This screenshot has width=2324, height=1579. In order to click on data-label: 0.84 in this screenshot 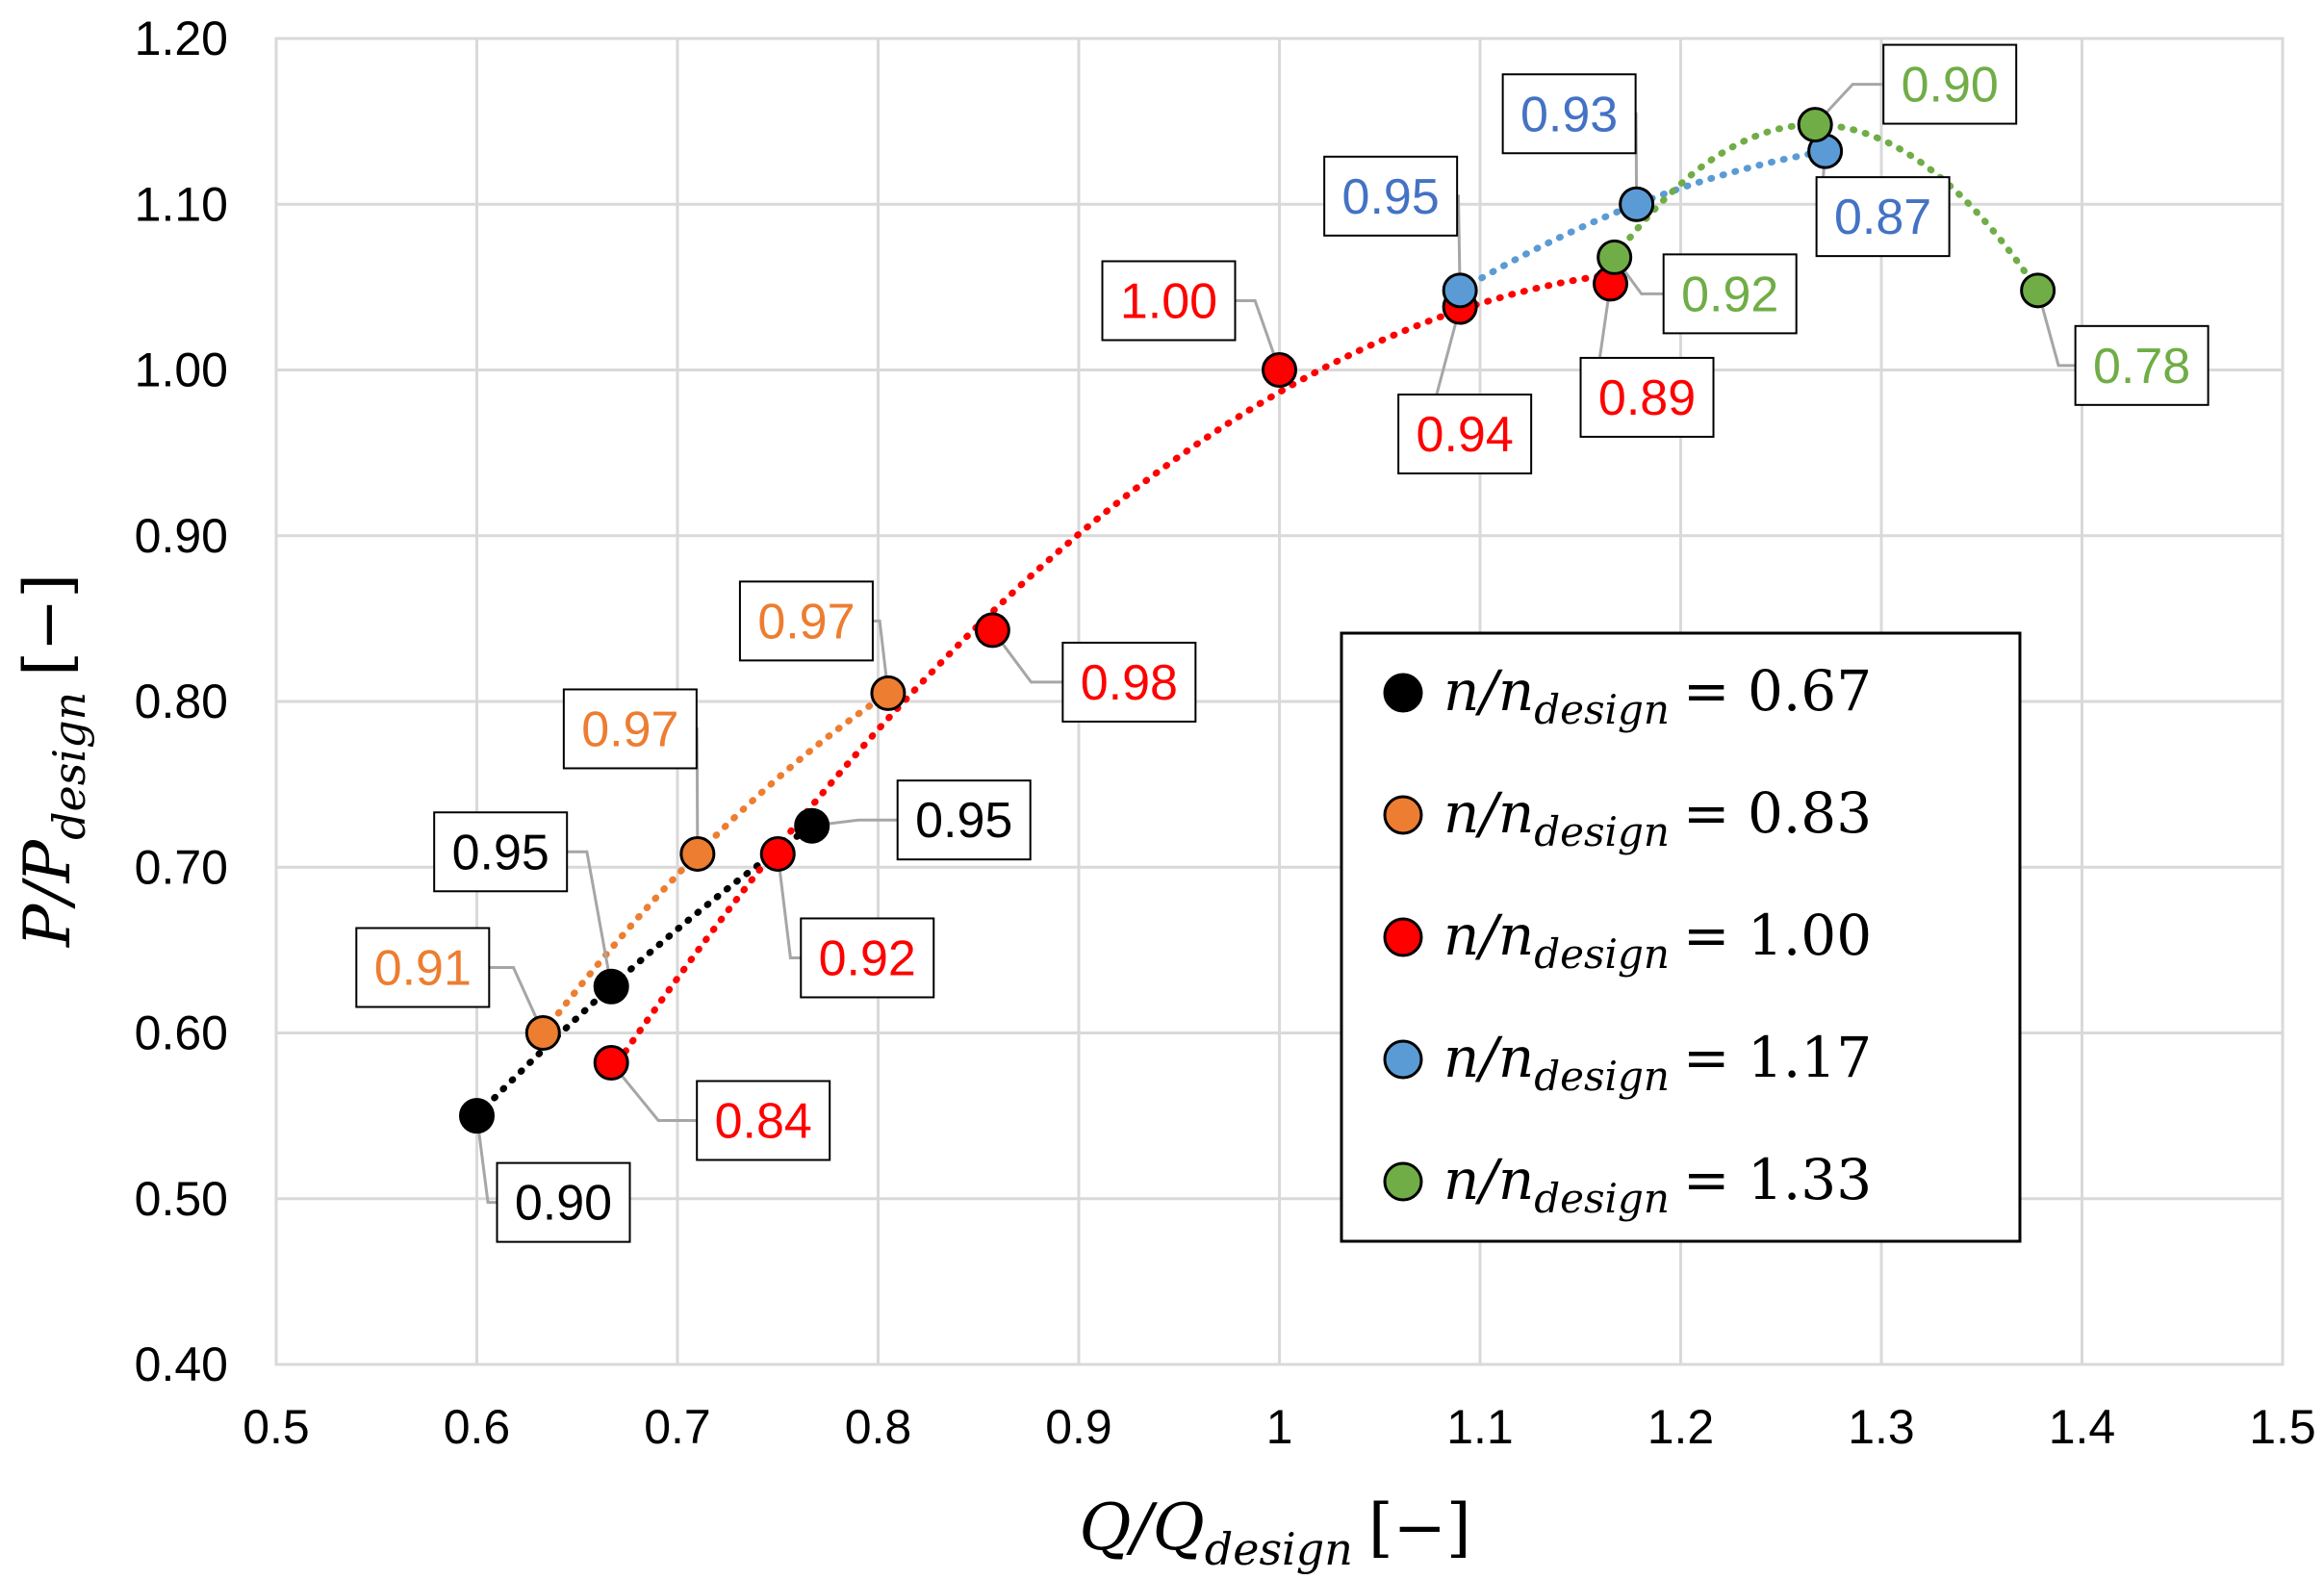, I will do `click(763, 1122)`.